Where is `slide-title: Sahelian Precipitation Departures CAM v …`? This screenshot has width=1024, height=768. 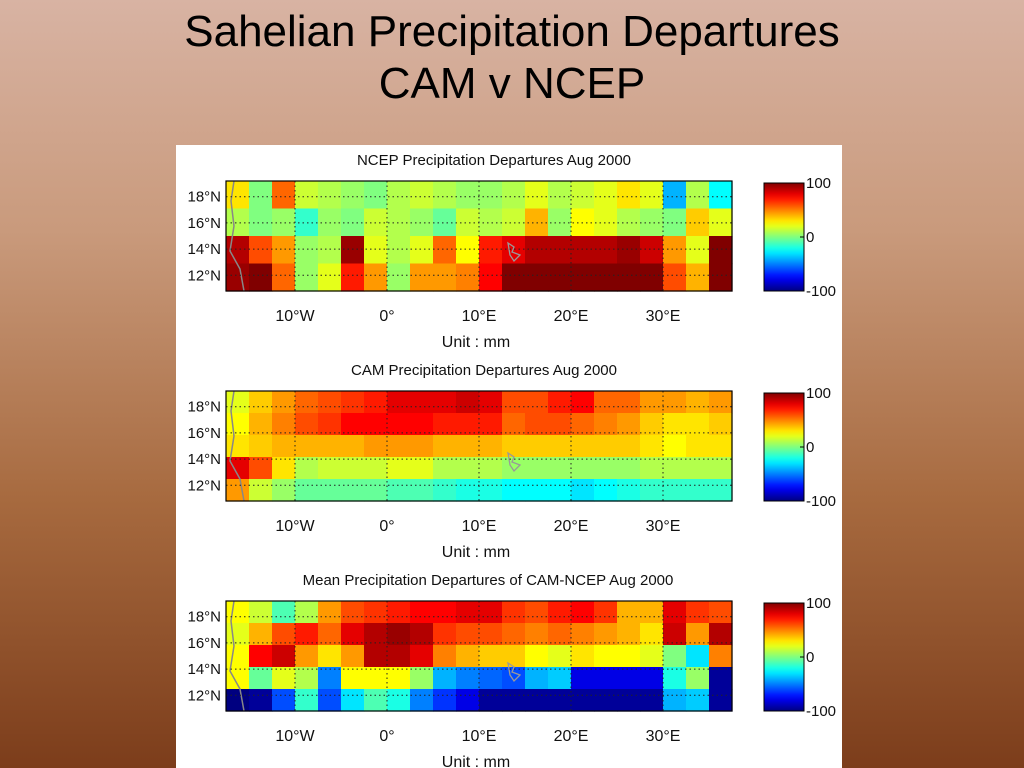
slide-title: Sahelian Precipitation Departures CAM v … is located at coordinates (512, 58).